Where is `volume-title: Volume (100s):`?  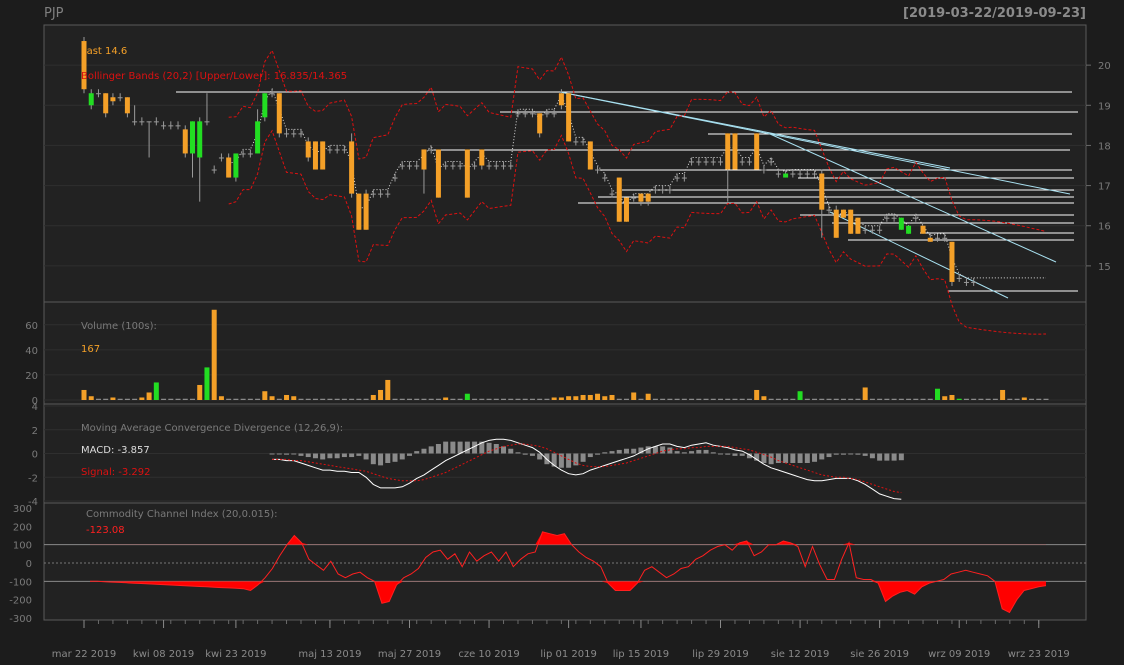 volume-title: Volume (100s): is located at coordinates (119, 326).